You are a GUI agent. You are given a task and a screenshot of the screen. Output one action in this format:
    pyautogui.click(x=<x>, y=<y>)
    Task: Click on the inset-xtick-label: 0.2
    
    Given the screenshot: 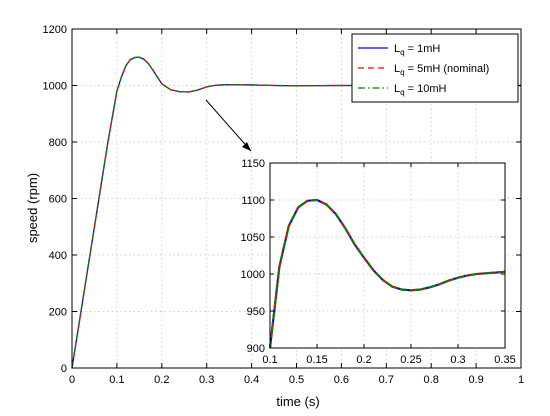 What is the action you would take?
    pyautogui.click(x=363, y=360)
    